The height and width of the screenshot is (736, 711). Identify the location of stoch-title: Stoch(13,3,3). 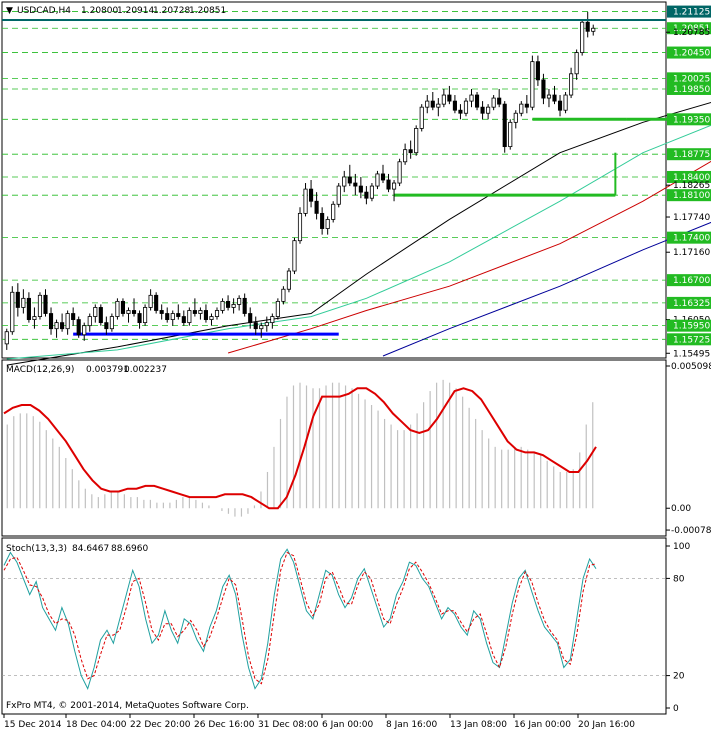
(36, 549).